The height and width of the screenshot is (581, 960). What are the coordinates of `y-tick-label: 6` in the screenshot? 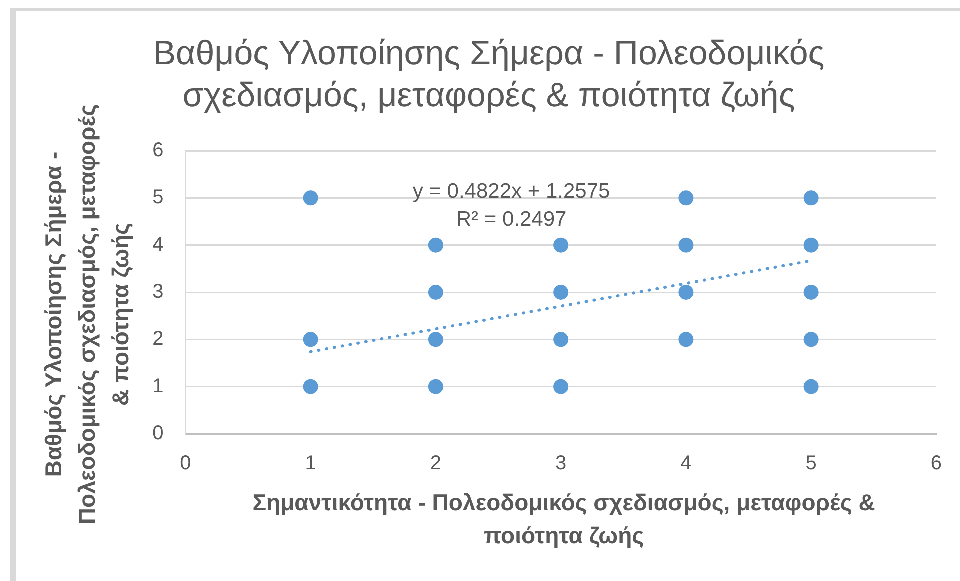 It's located at (158, 151).